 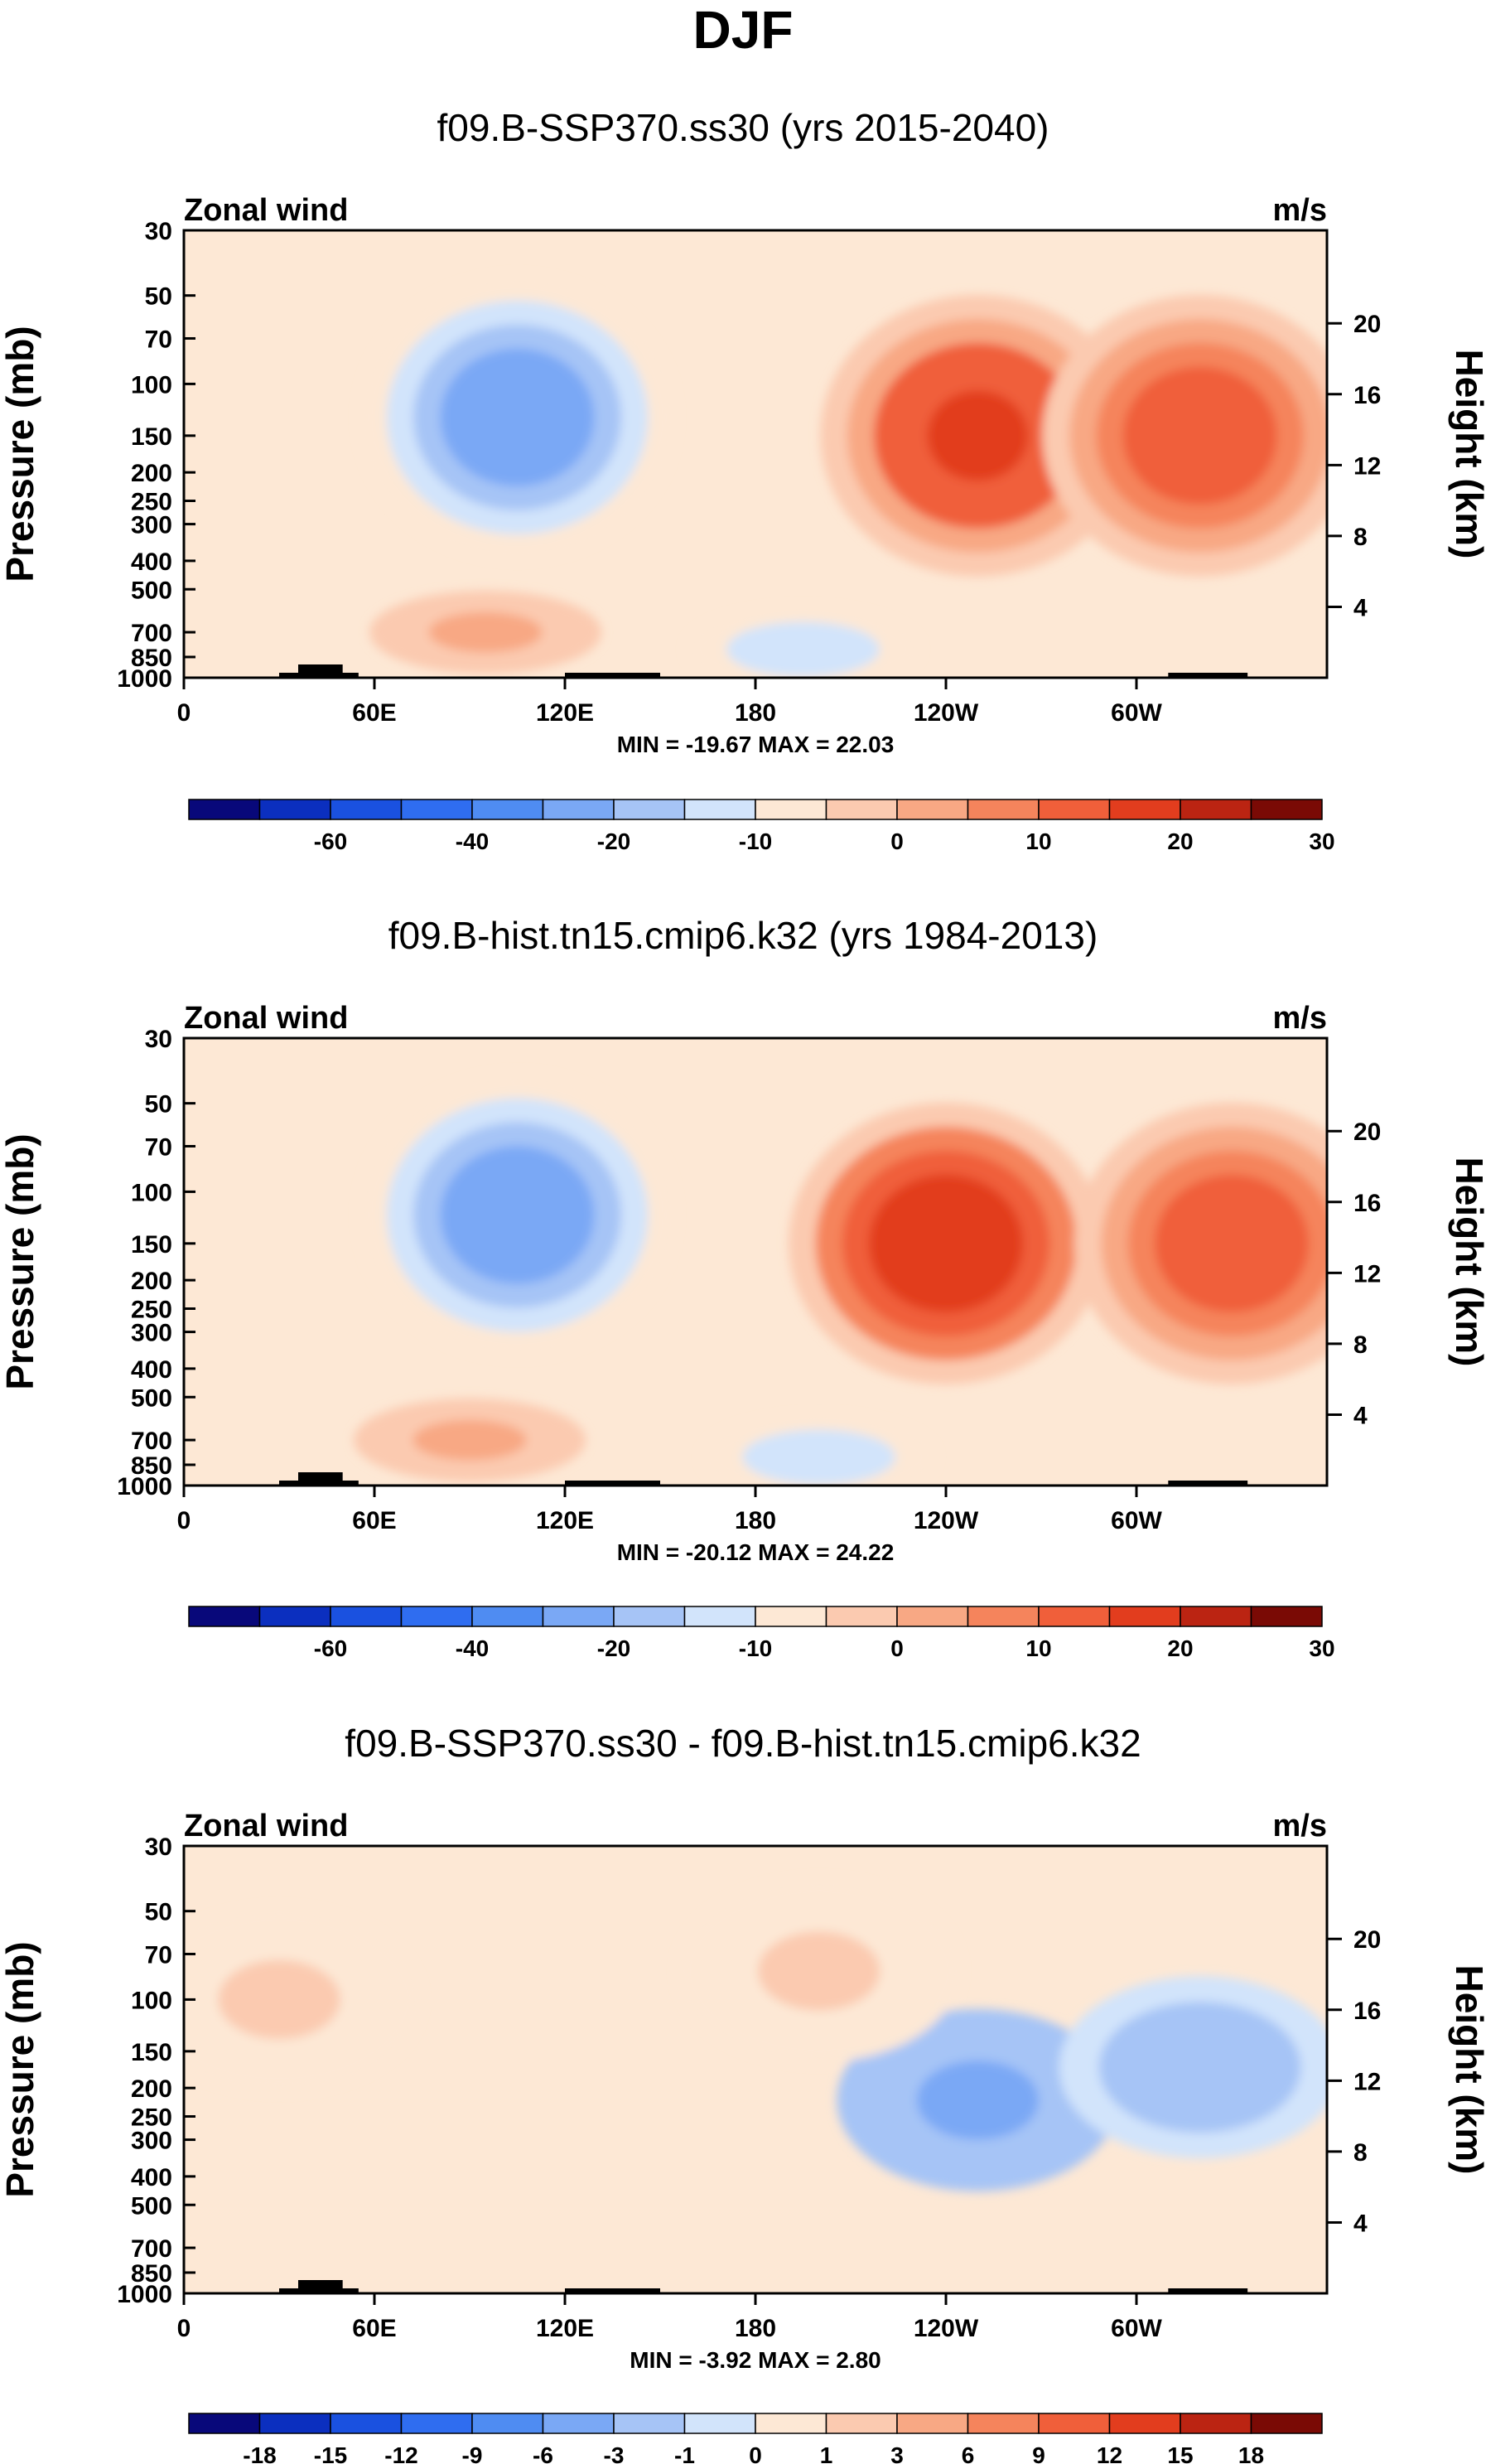 What do you see at coordinates (151, 2141) in the screenshot?
I see `y-tick-label: 300` at bounding box center [151, 2141].